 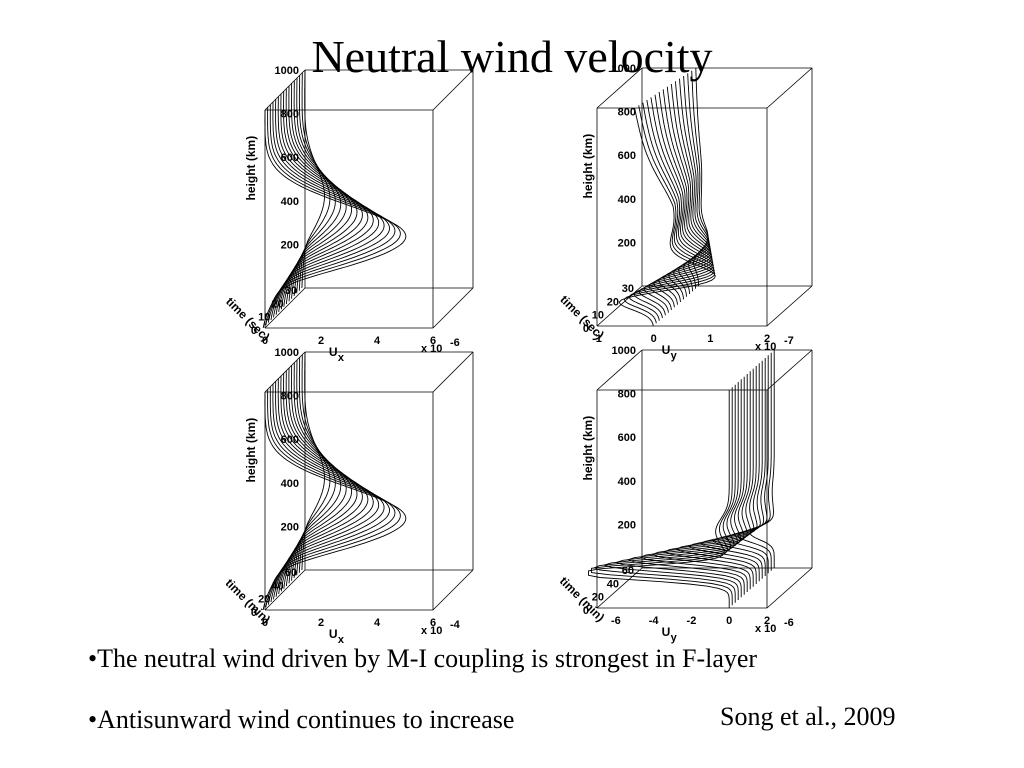 I want to click on x-tick-label: -6, so click(x=616, y=621).